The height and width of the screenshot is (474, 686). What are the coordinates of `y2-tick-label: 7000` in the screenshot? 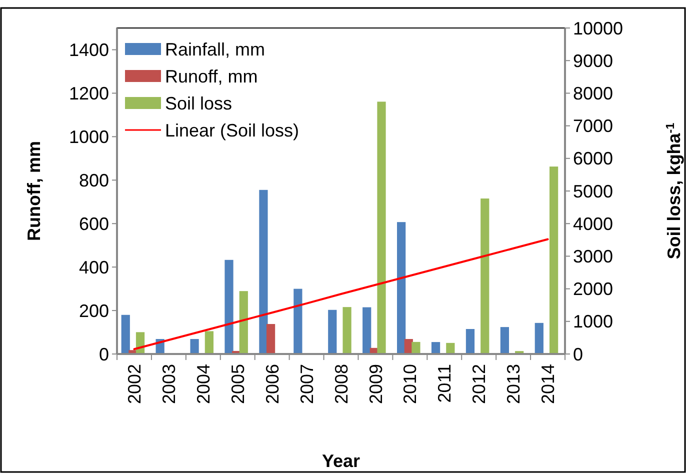 It's located at (593, 126).